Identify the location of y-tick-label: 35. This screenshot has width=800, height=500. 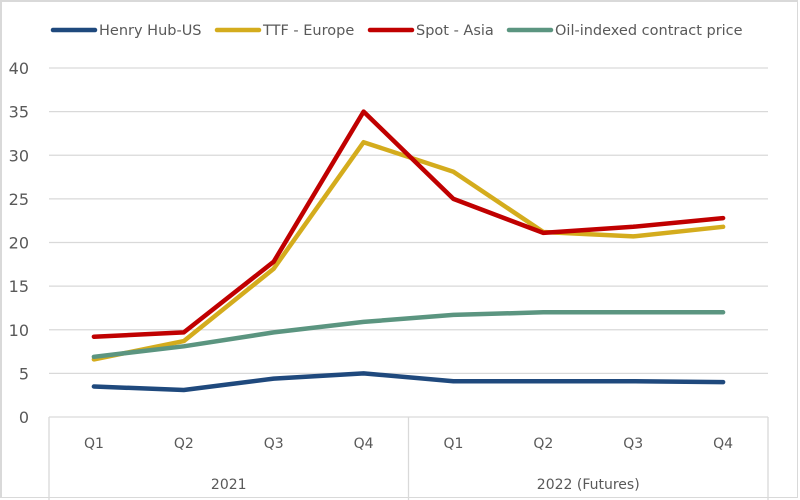
(19, 112).